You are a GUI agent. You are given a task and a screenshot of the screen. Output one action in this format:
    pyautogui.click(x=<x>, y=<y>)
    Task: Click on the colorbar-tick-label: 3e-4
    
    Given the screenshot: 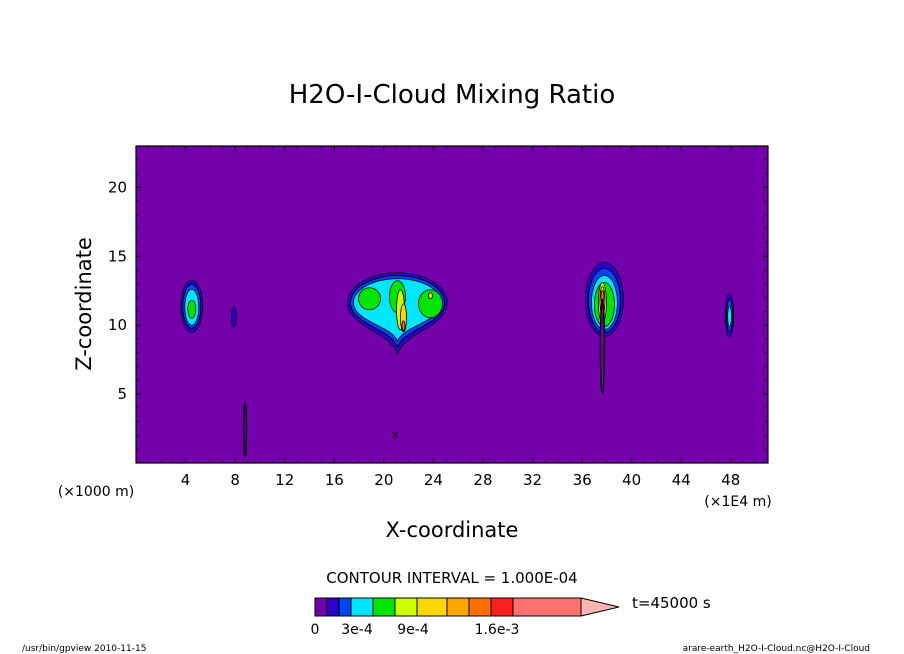 What is the action you would take?
    pyautogui.click(x=357, y=630)
    